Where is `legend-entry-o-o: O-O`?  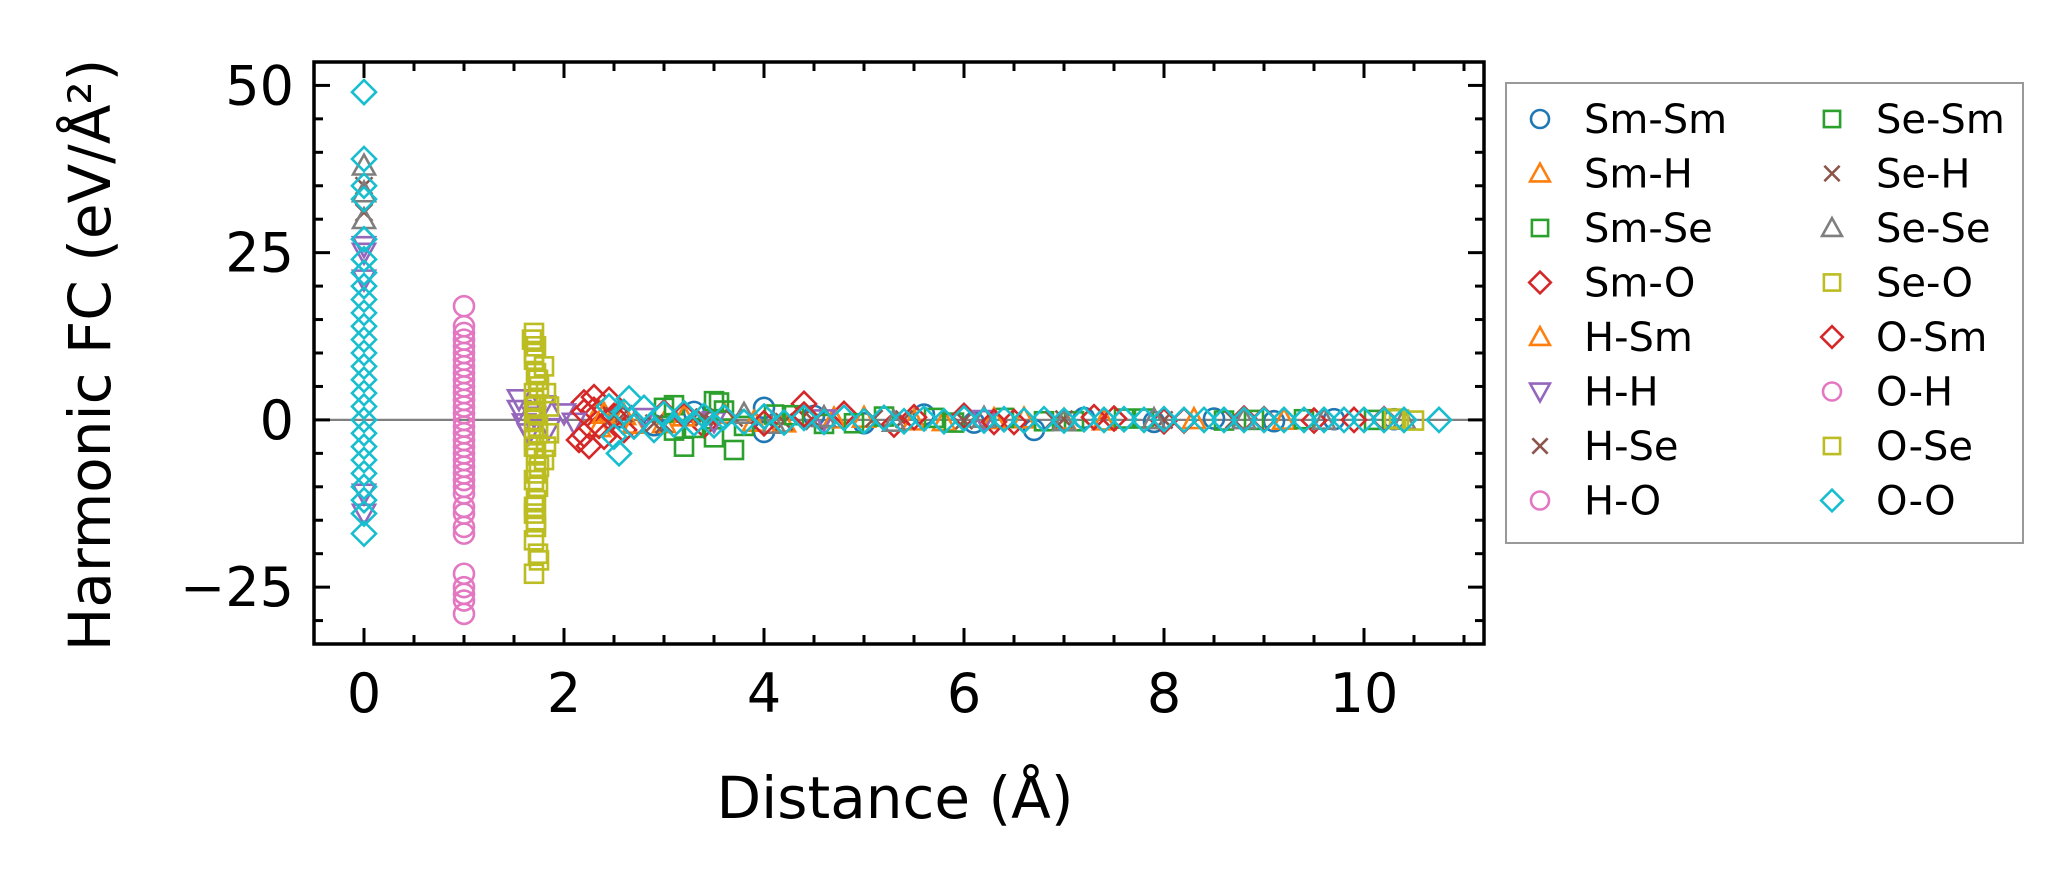 legend-entry-o-o: O-O is located at coordinates (1887, 502).